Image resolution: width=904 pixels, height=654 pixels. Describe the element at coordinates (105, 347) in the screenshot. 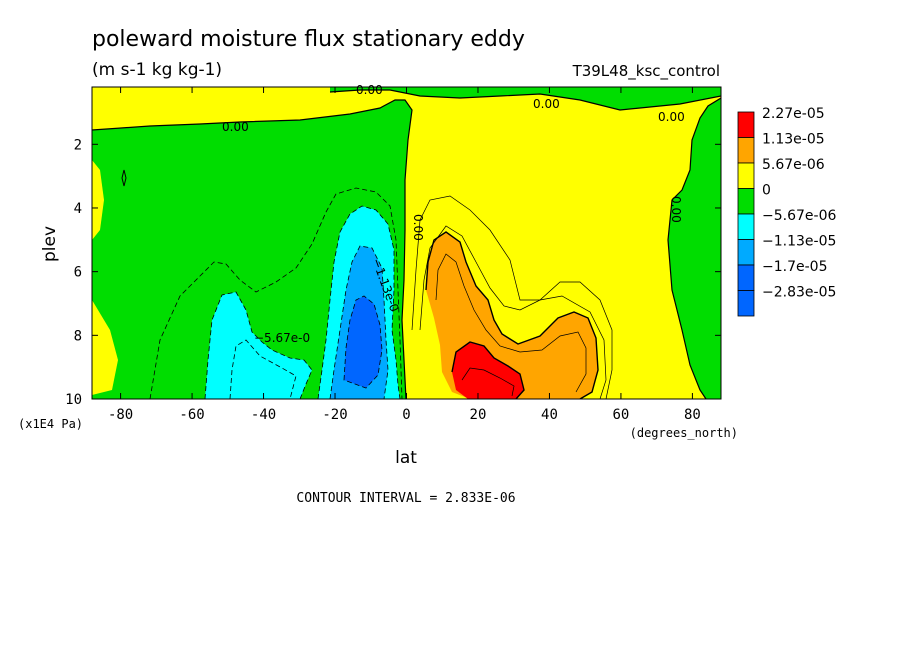

I see `positive-patch-midlev` at that location.